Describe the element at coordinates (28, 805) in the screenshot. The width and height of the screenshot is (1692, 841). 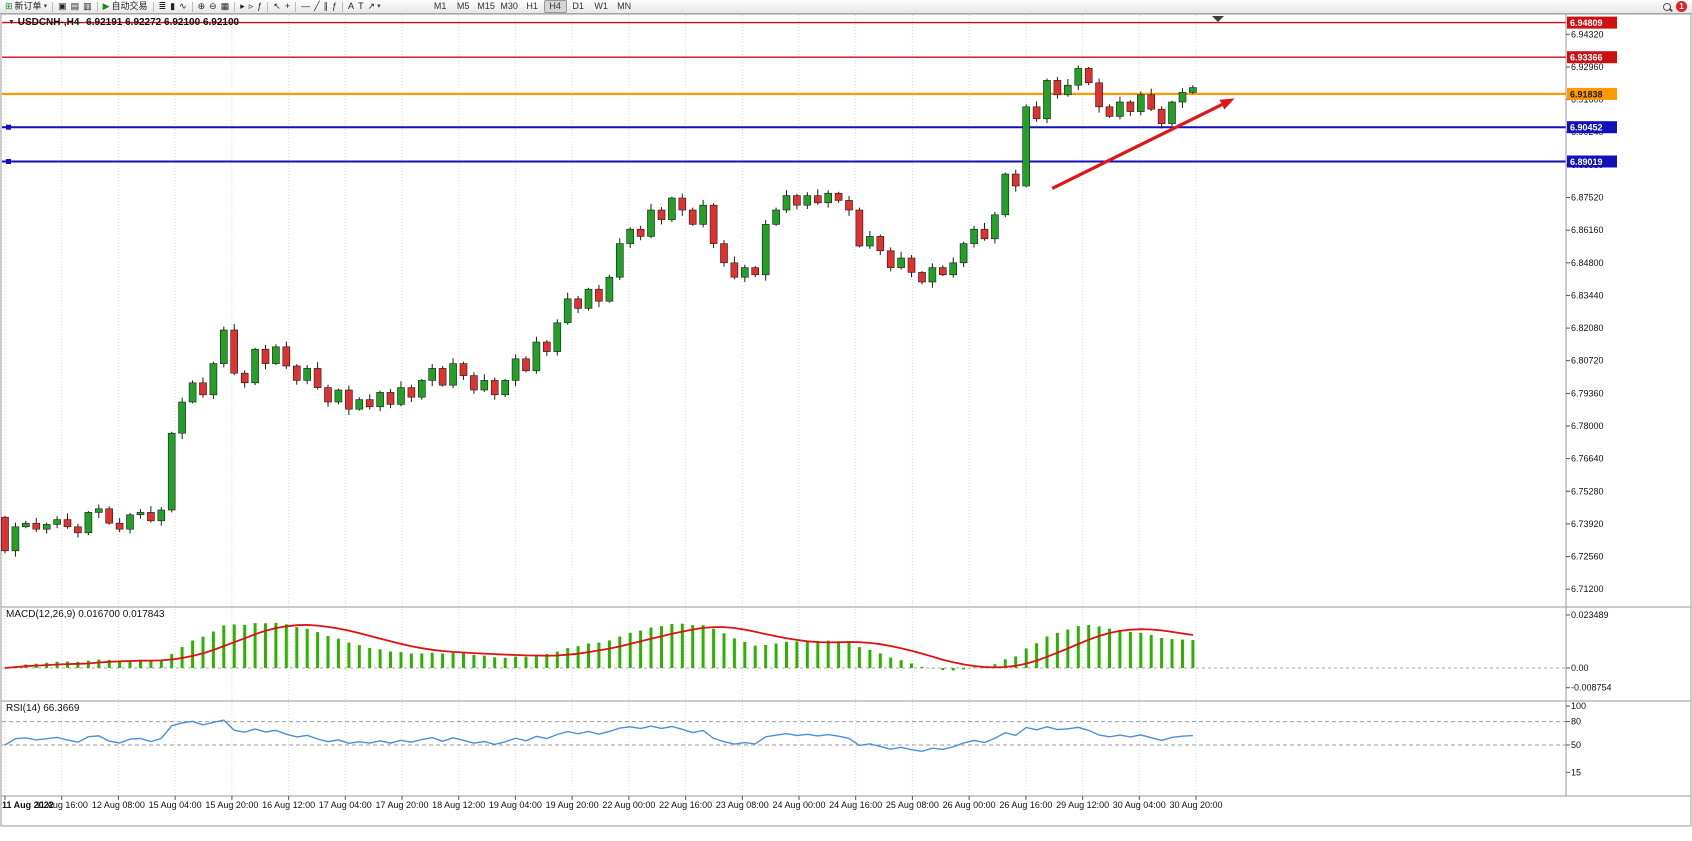
I see `time-tick-label: 11 Aug 2022` at that location.